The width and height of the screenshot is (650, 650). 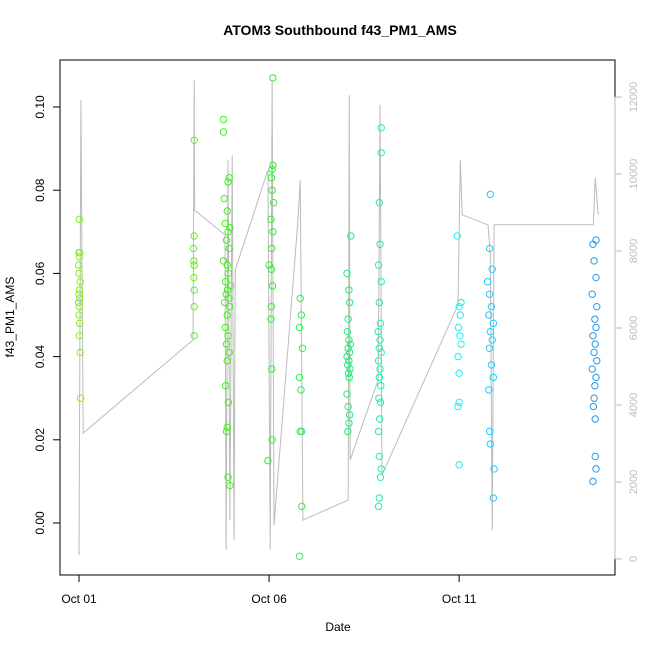 What do you see at coordinates (634, 97) in the screenshot?
I see `y2-tick-label: 12000` at bounding box center [634, 97].